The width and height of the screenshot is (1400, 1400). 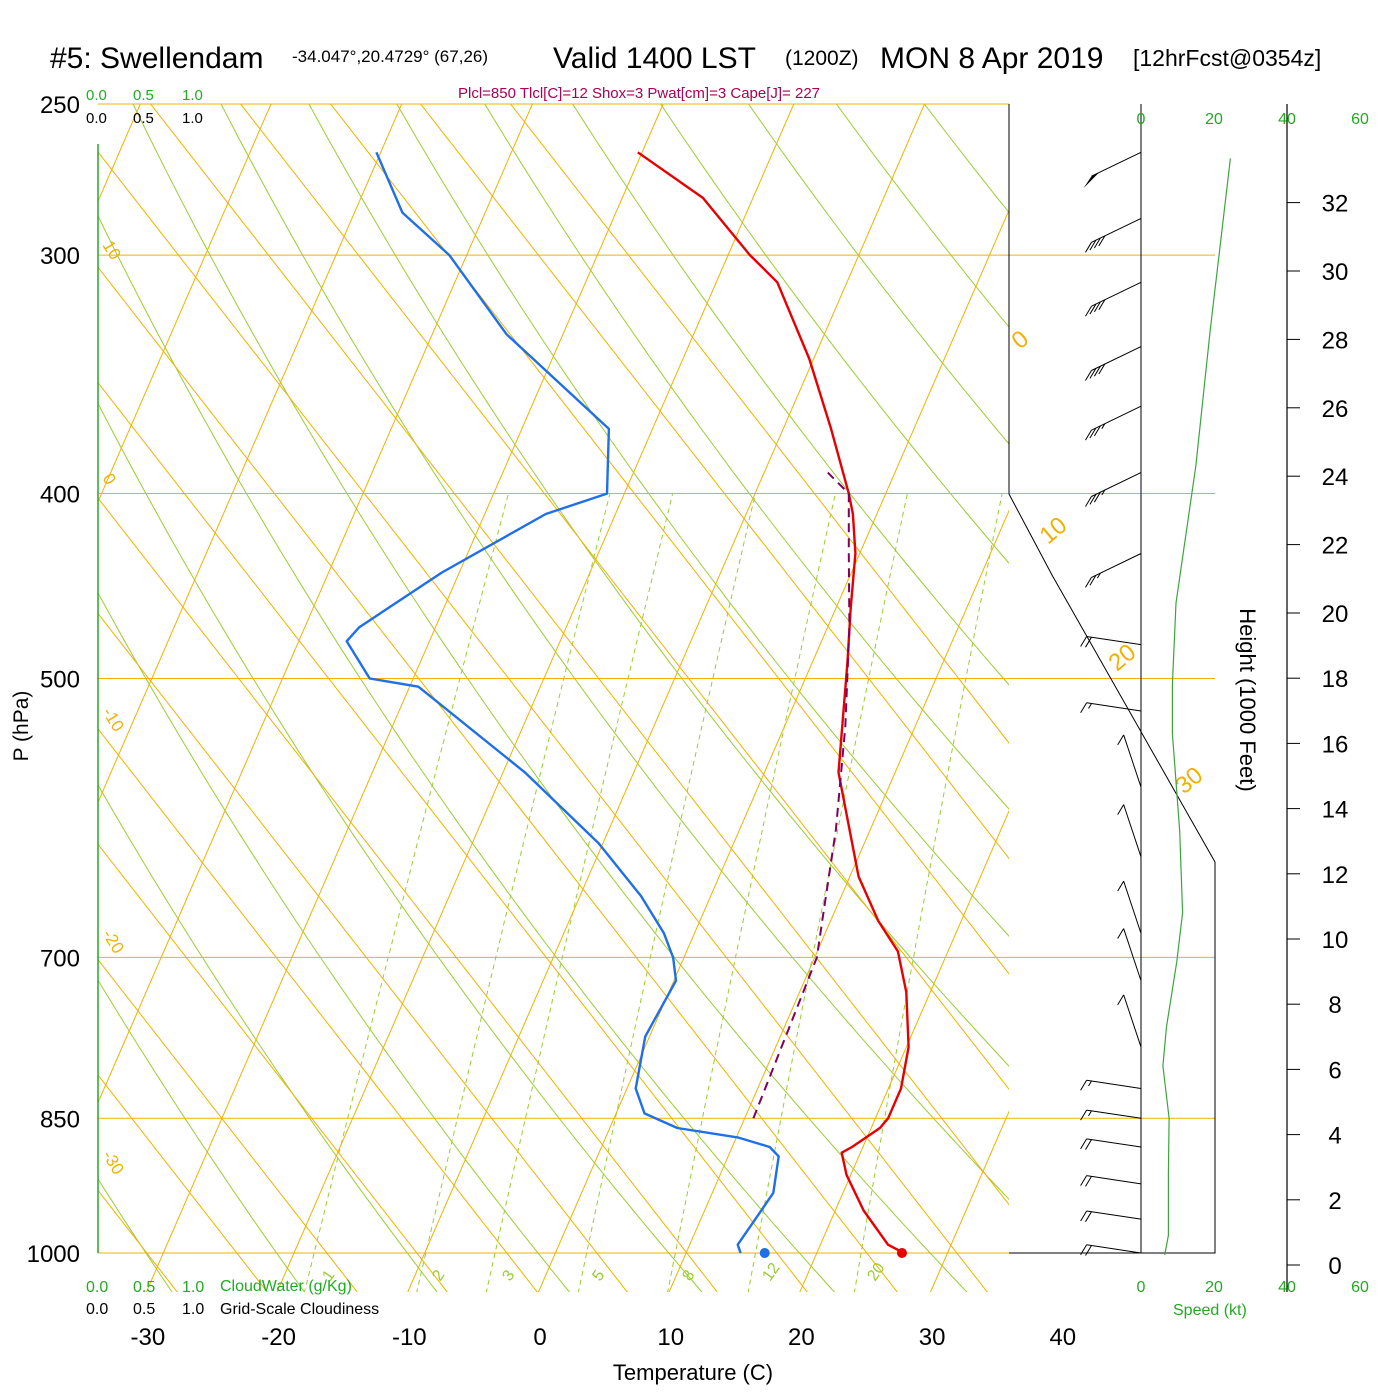 I want to click on height-tick-label: 4, so click(x=1334, y=1136).